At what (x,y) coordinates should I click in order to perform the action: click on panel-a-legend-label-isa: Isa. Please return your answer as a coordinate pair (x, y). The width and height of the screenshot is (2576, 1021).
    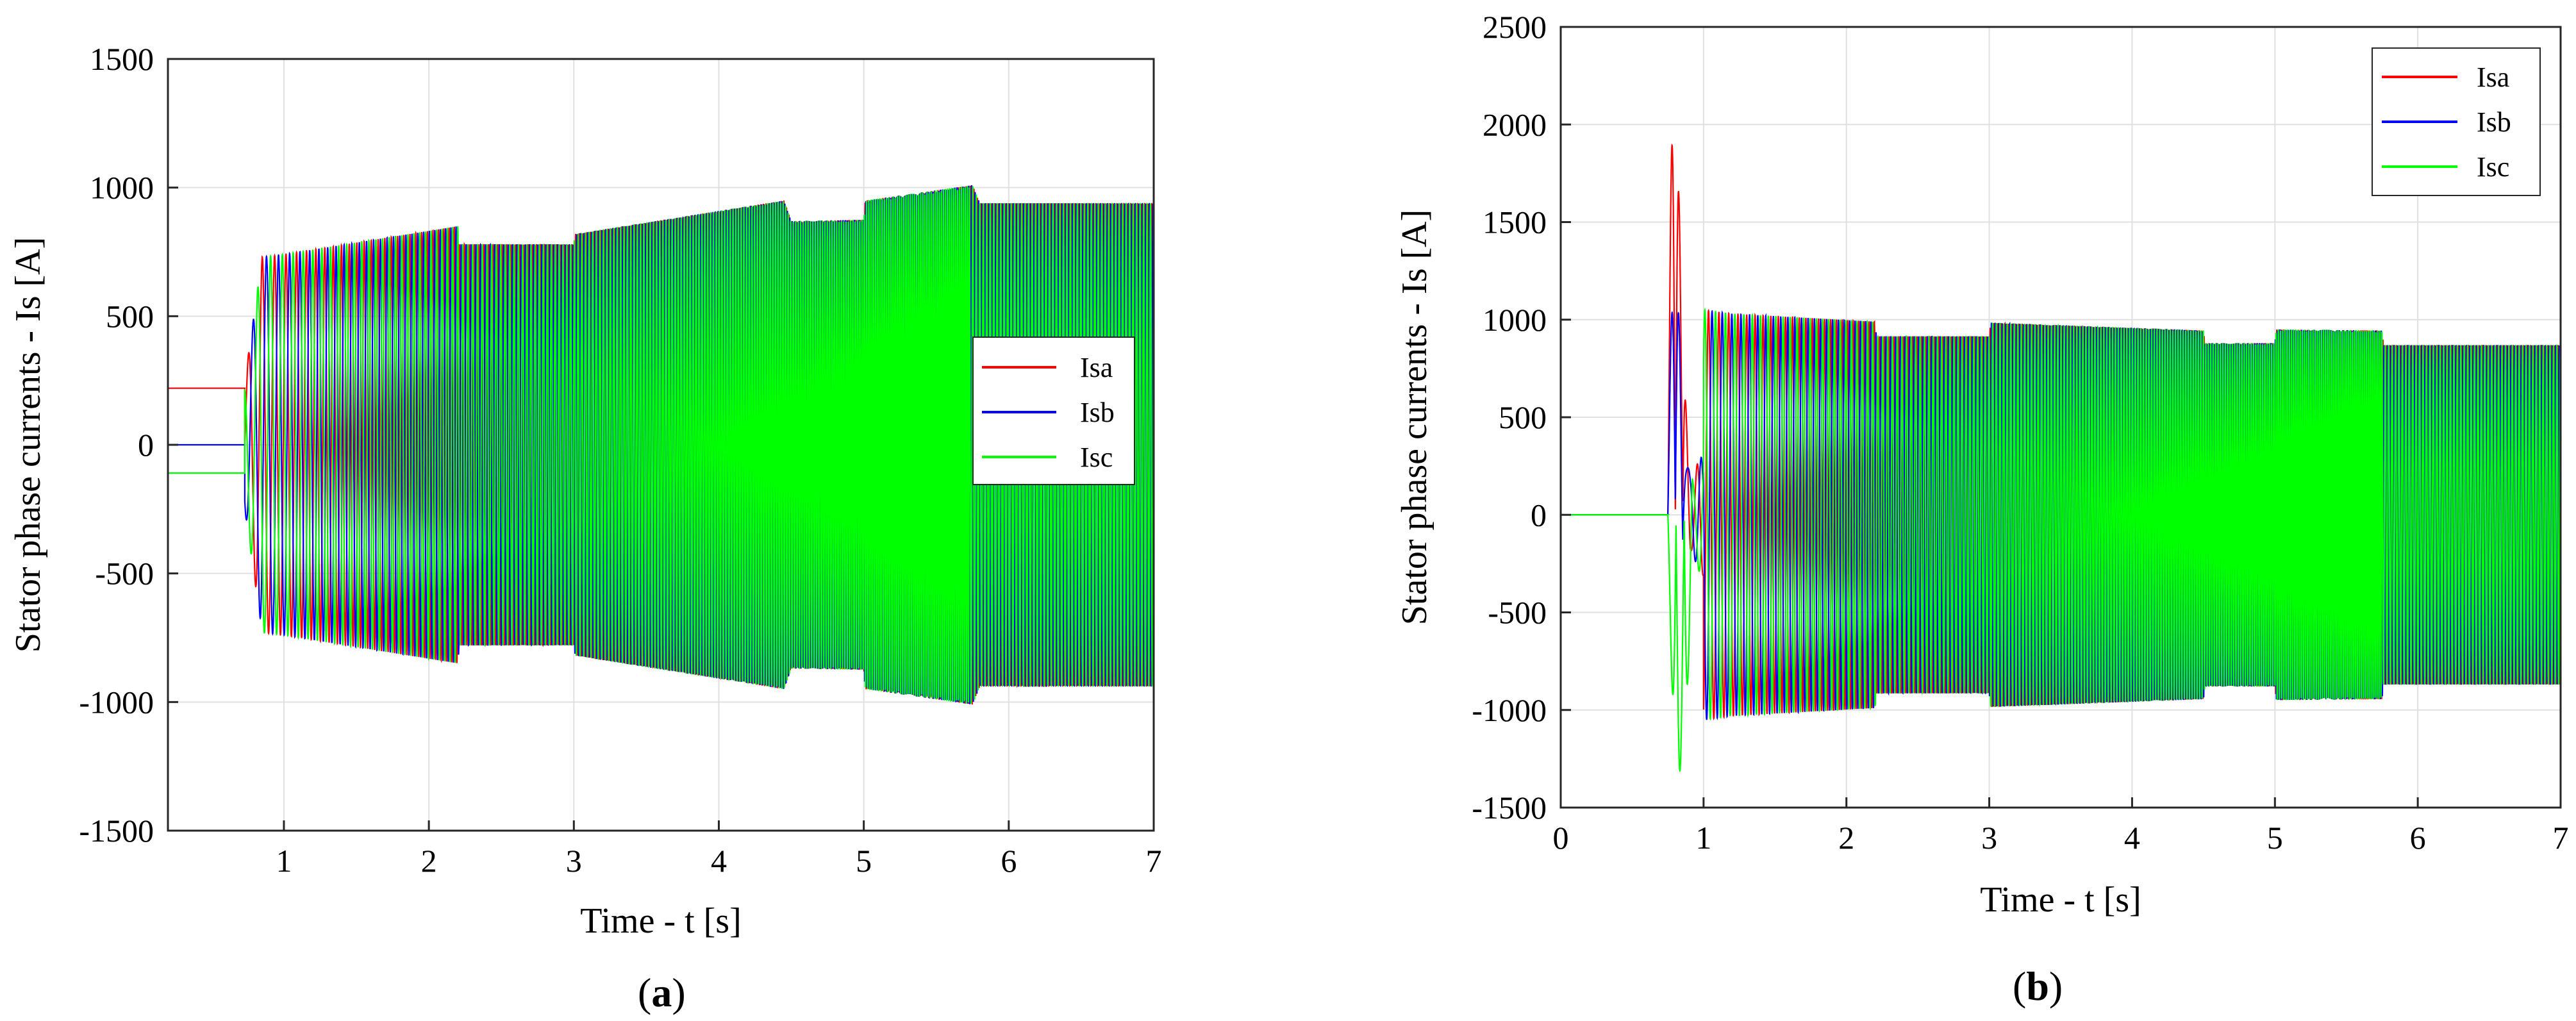
    Looking at the image, I should click on (1097, 368).